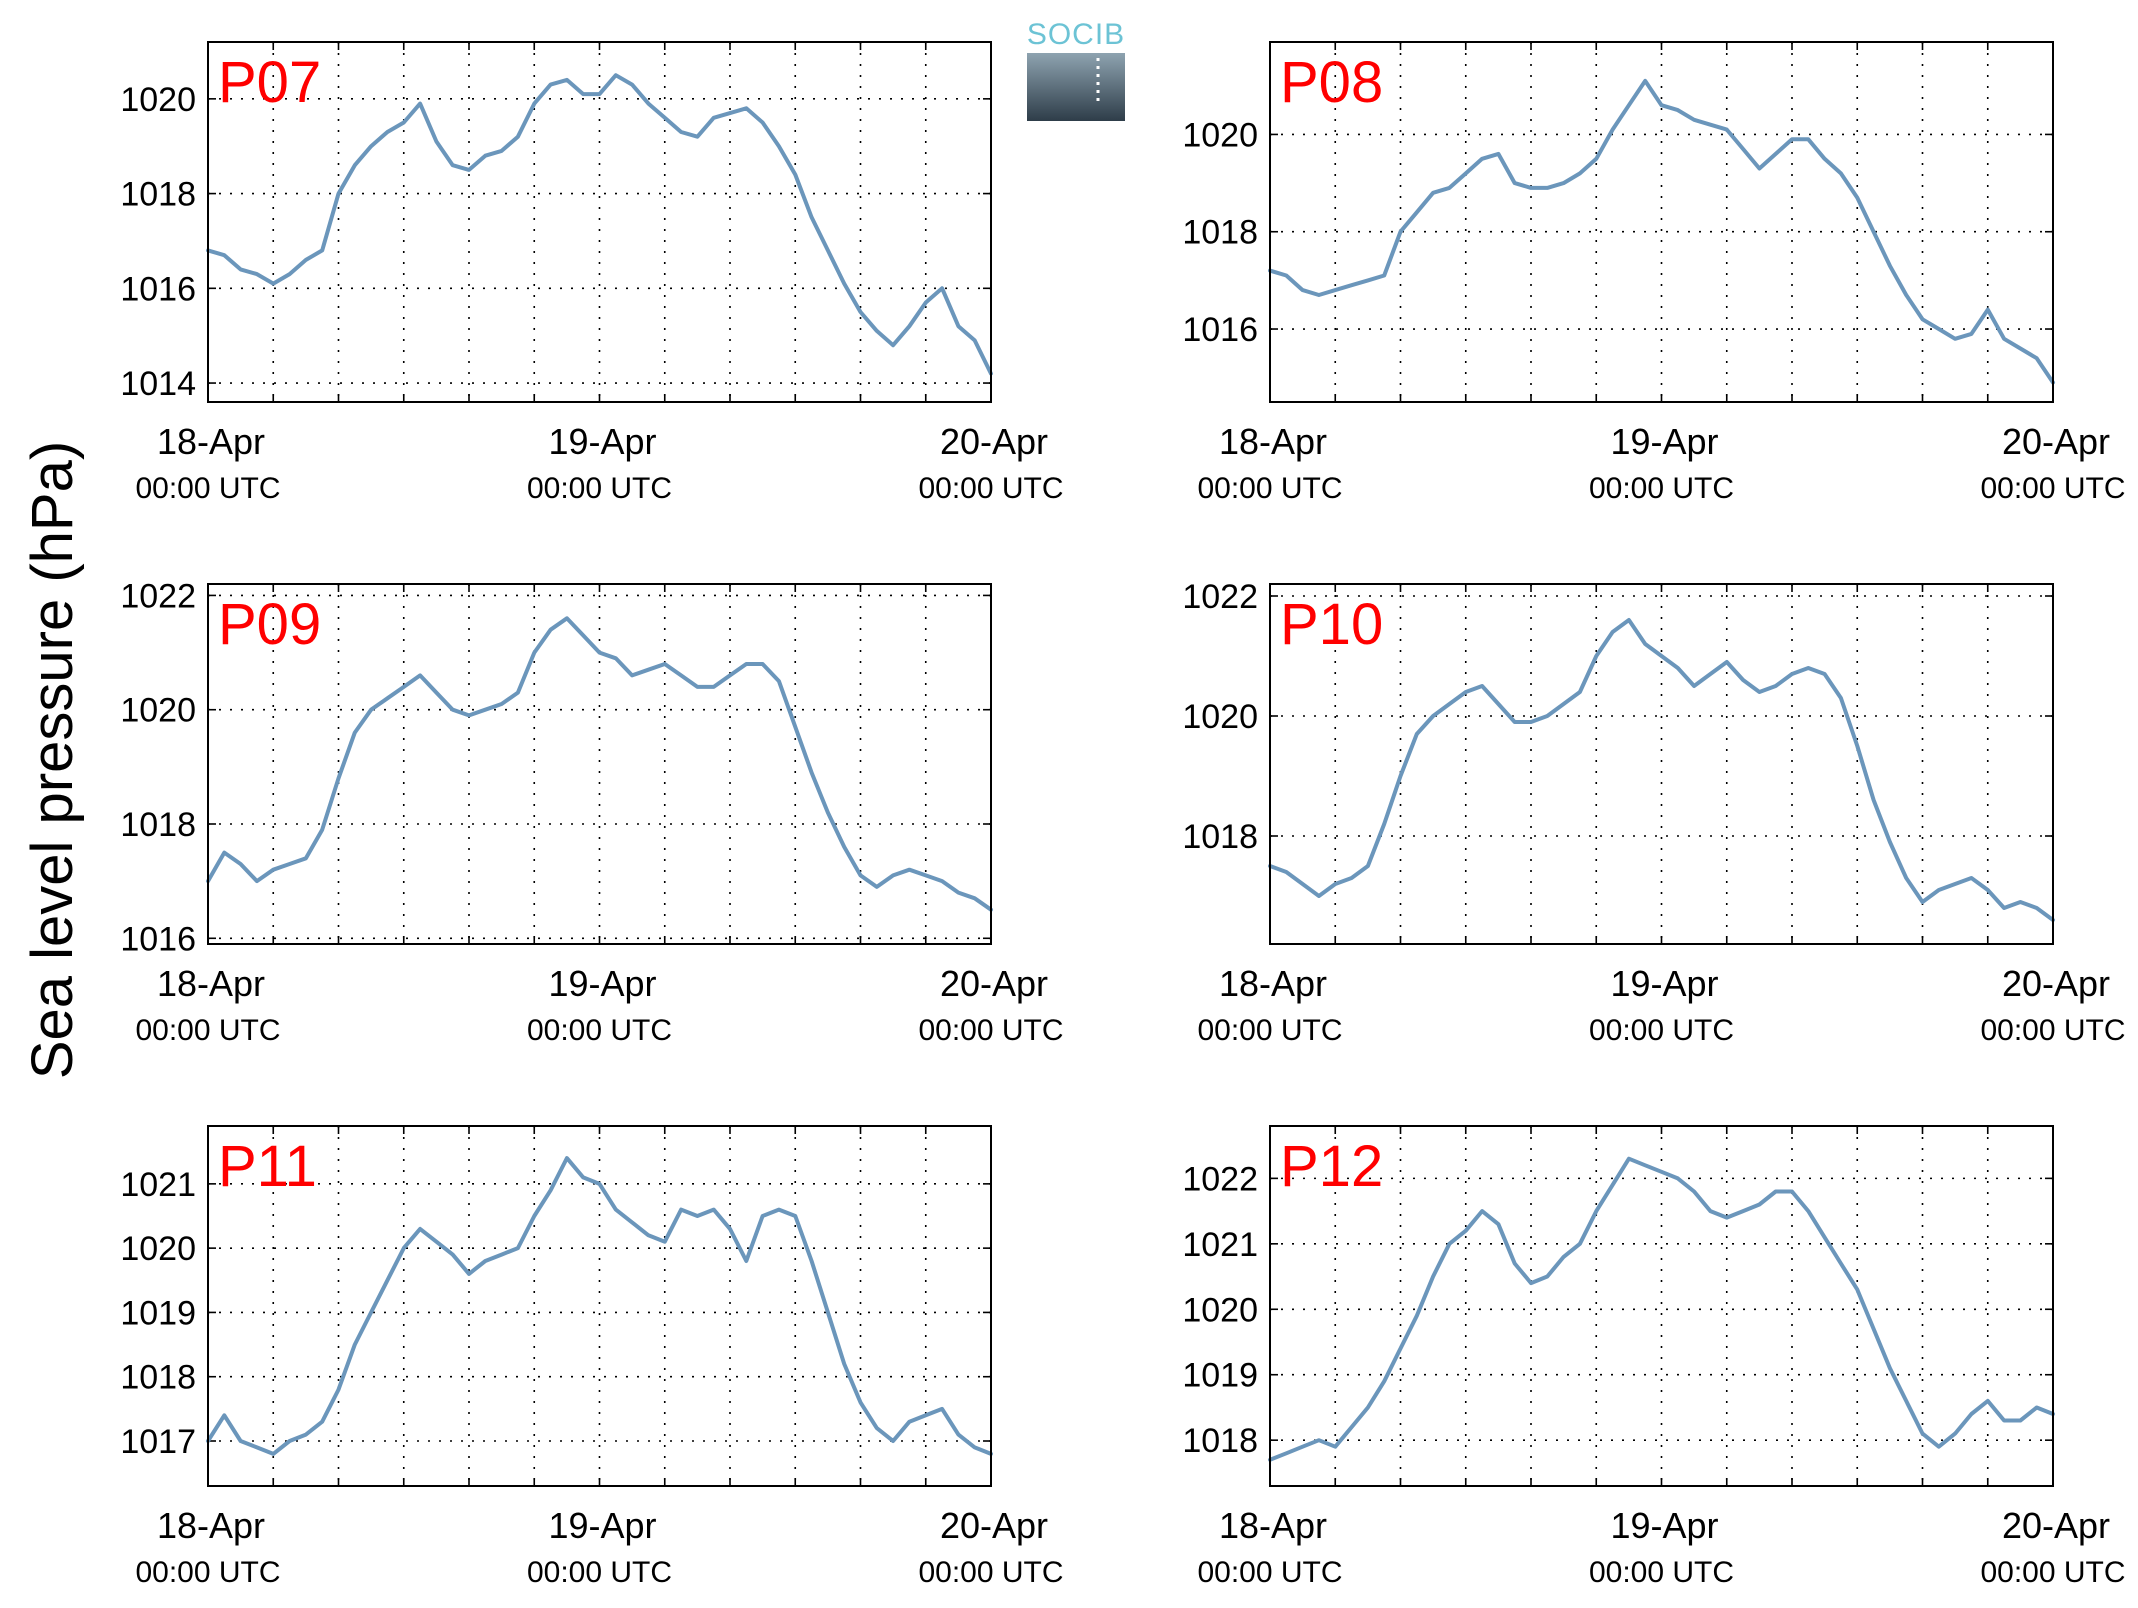 This screenshot has height=1608, width=2138. What do you see at coordinates (1076, 34) in the screenshot?
I see `logo-text: SOCIB` at bounding box center [1076, 34].